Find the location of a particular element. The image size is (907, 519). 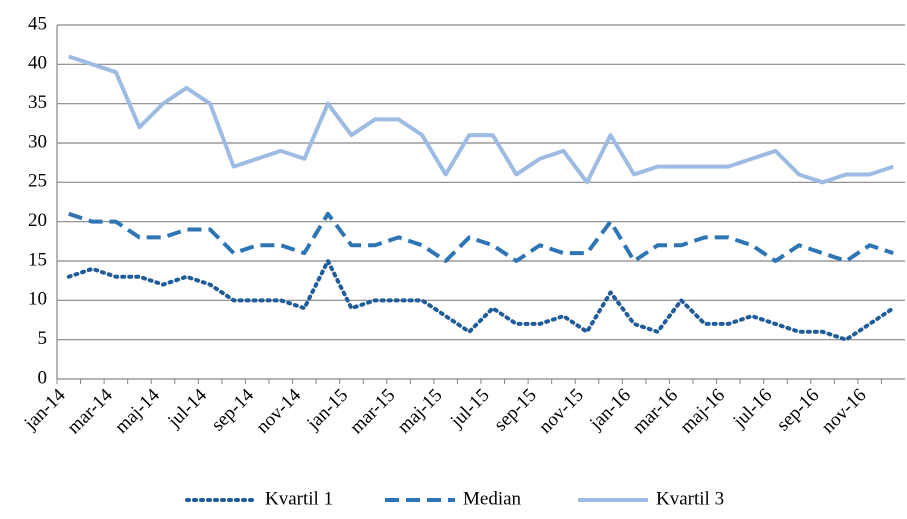

x-tick-label: jul-16 is located at coordinates (753, 409).